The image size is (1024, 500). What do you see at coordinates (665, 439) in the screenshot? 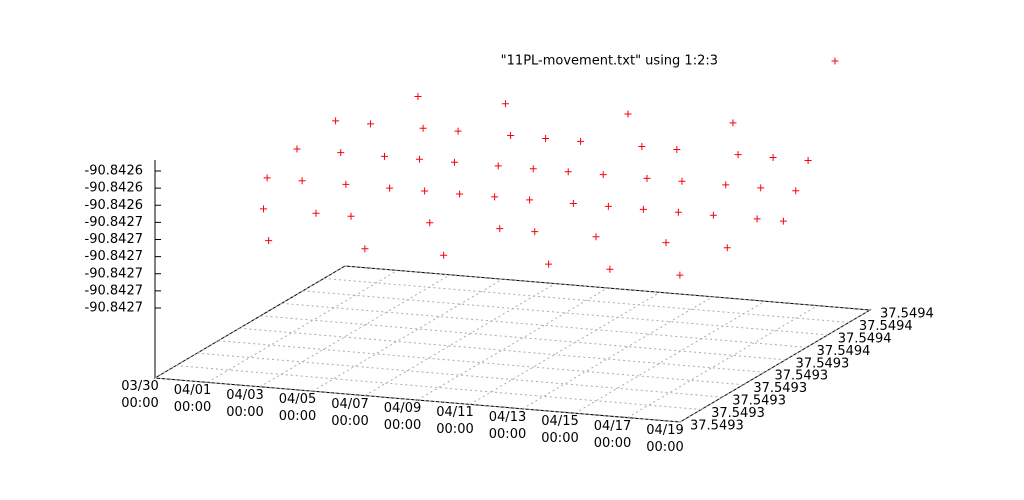
I see `x-tick-label: 04/19 00:00` at bounding box center [665, 439].